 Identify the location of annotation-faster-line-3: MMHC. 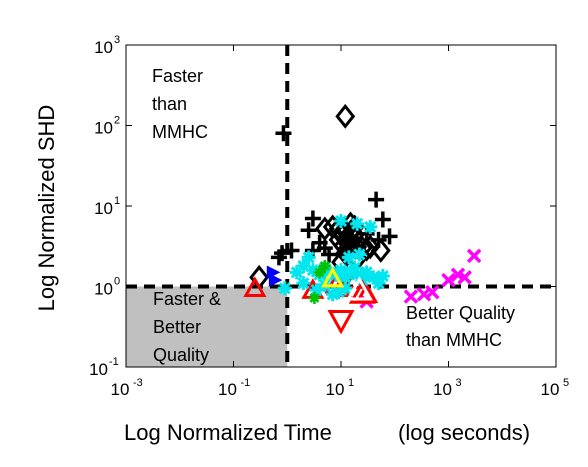
(180, 132).